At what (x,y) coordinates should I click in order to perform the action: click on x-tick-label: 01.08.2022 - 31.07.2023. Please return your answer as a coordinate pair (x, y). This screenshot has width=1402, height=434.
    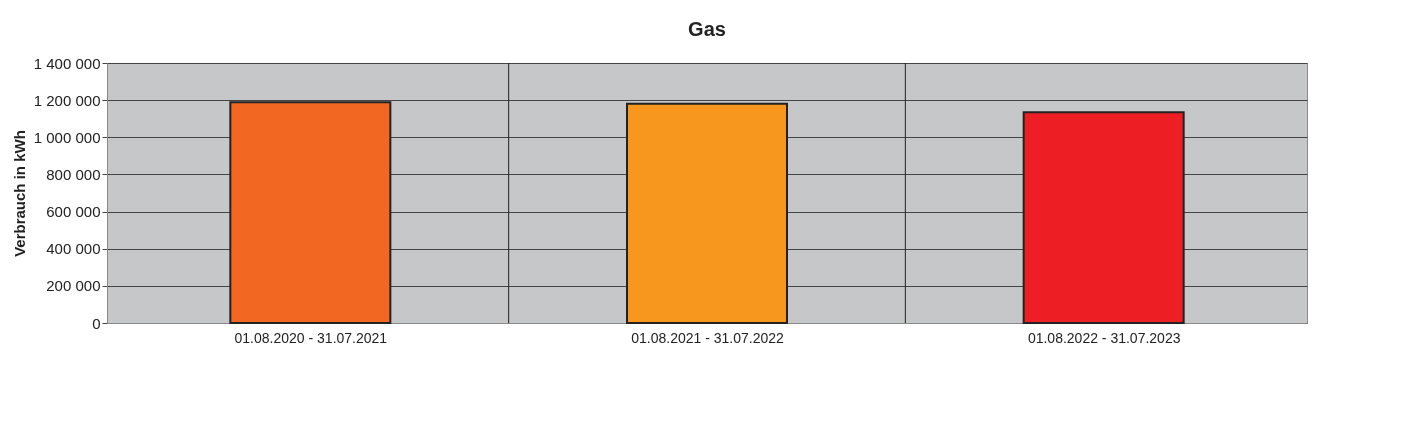
    Looking at the image, I should click on (1104, 337).